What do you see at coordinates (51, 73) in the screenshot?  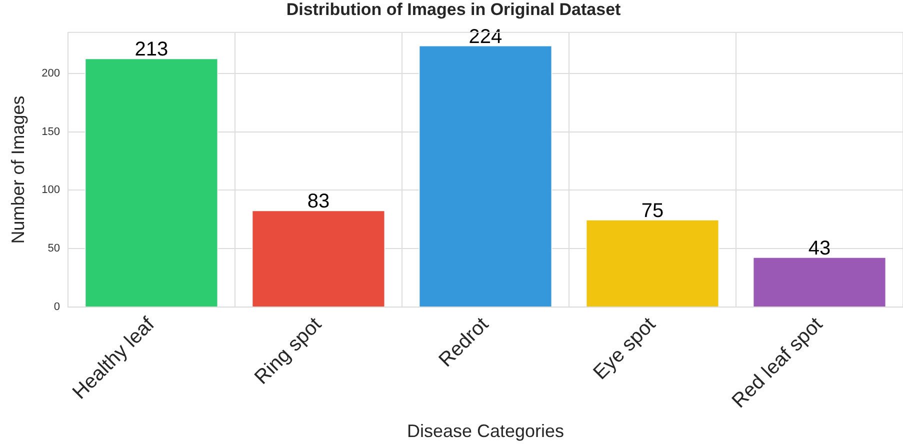 I see `y-tick-label: 200` at bounding box center [51, 73].